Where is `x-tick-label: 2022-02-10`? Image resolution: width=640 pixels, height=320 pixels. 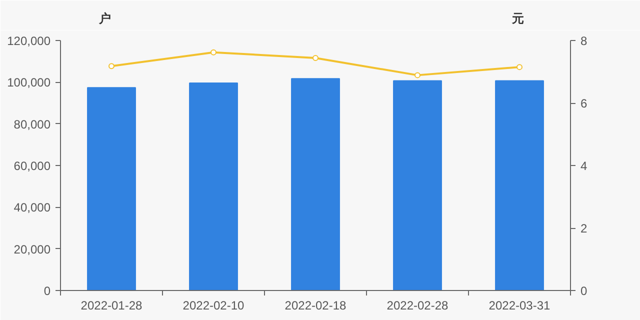
x-tick-label: 2022-02-10 is located at coordinates (213, 305).